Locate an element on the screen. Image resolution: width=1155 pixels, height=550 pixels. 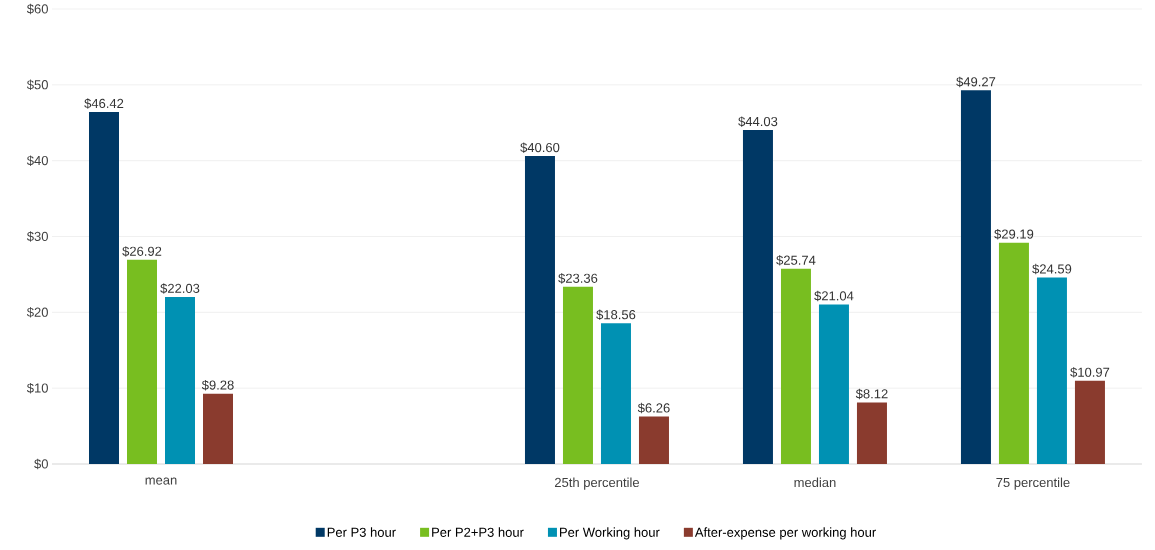
x-tick-label: 25th percentile is located at coordinates (597, 483).